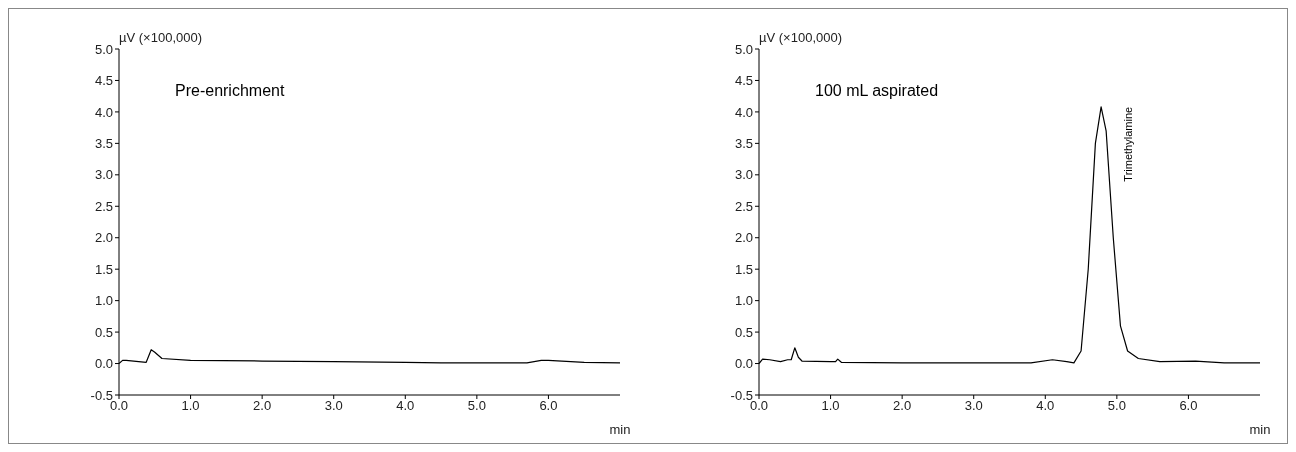  Describe the element at coordinates (230, 91) in the screenshot. I see `annotation: Pre-enrichment` at that location.